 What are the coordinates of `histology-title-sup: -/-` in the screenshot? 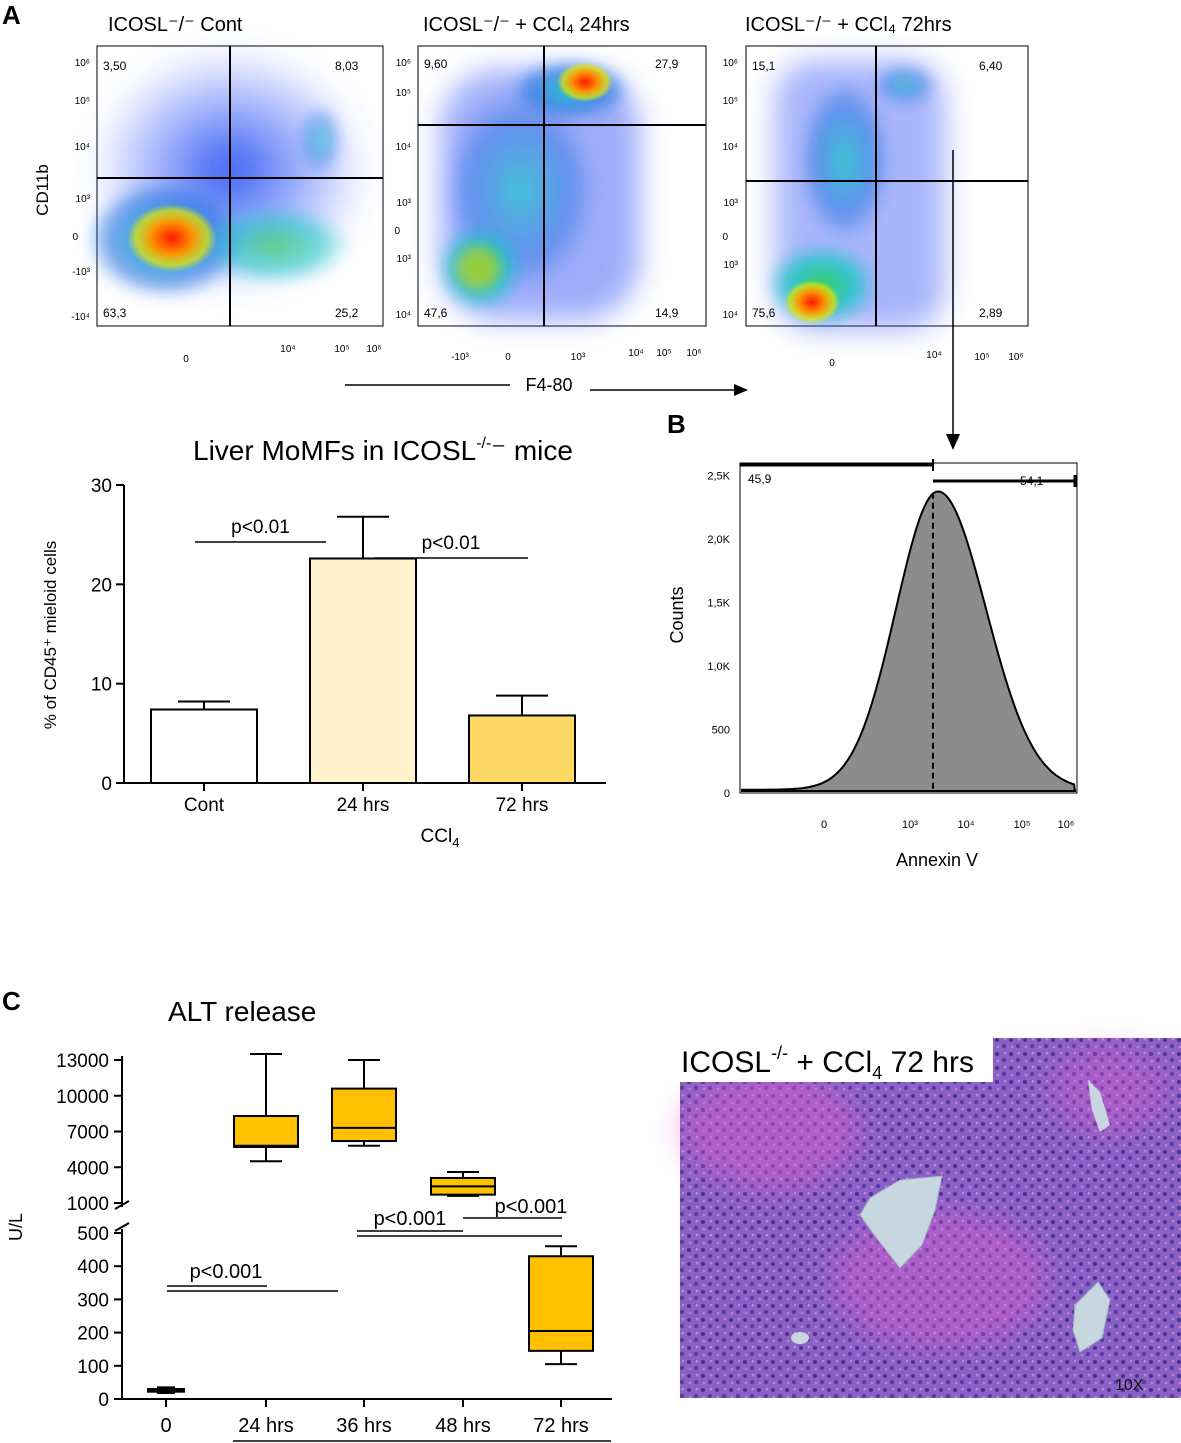 It's located at (779, 1053).